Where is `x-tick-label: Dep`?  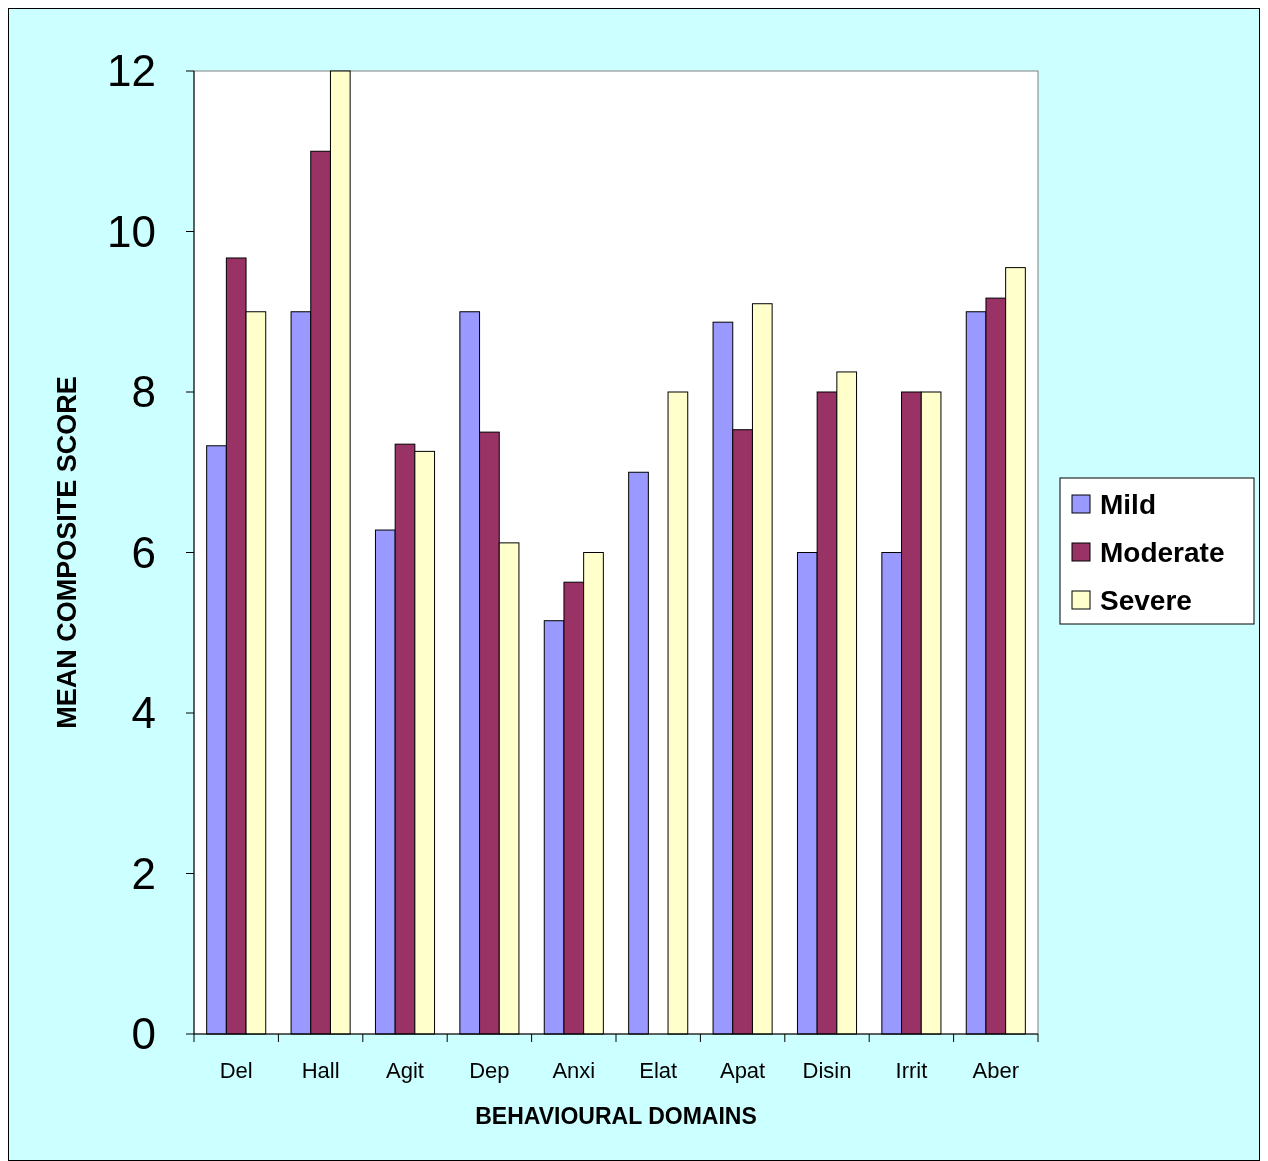
x-tick-label: Dep is located at coordinates (489, 1070).